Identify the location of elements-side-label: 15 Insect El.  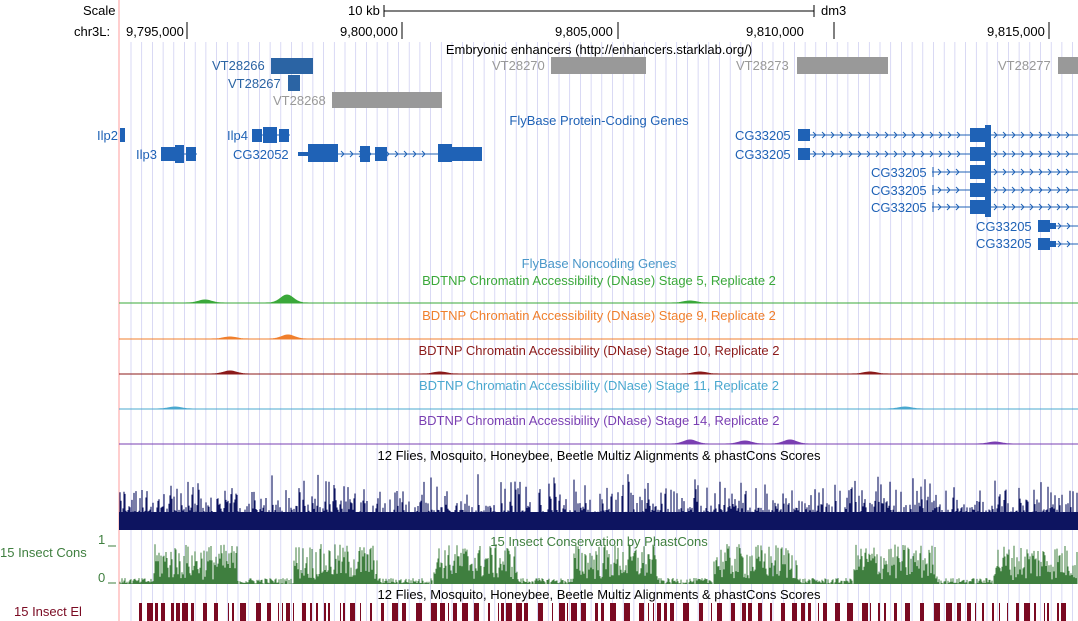
(48, 611).